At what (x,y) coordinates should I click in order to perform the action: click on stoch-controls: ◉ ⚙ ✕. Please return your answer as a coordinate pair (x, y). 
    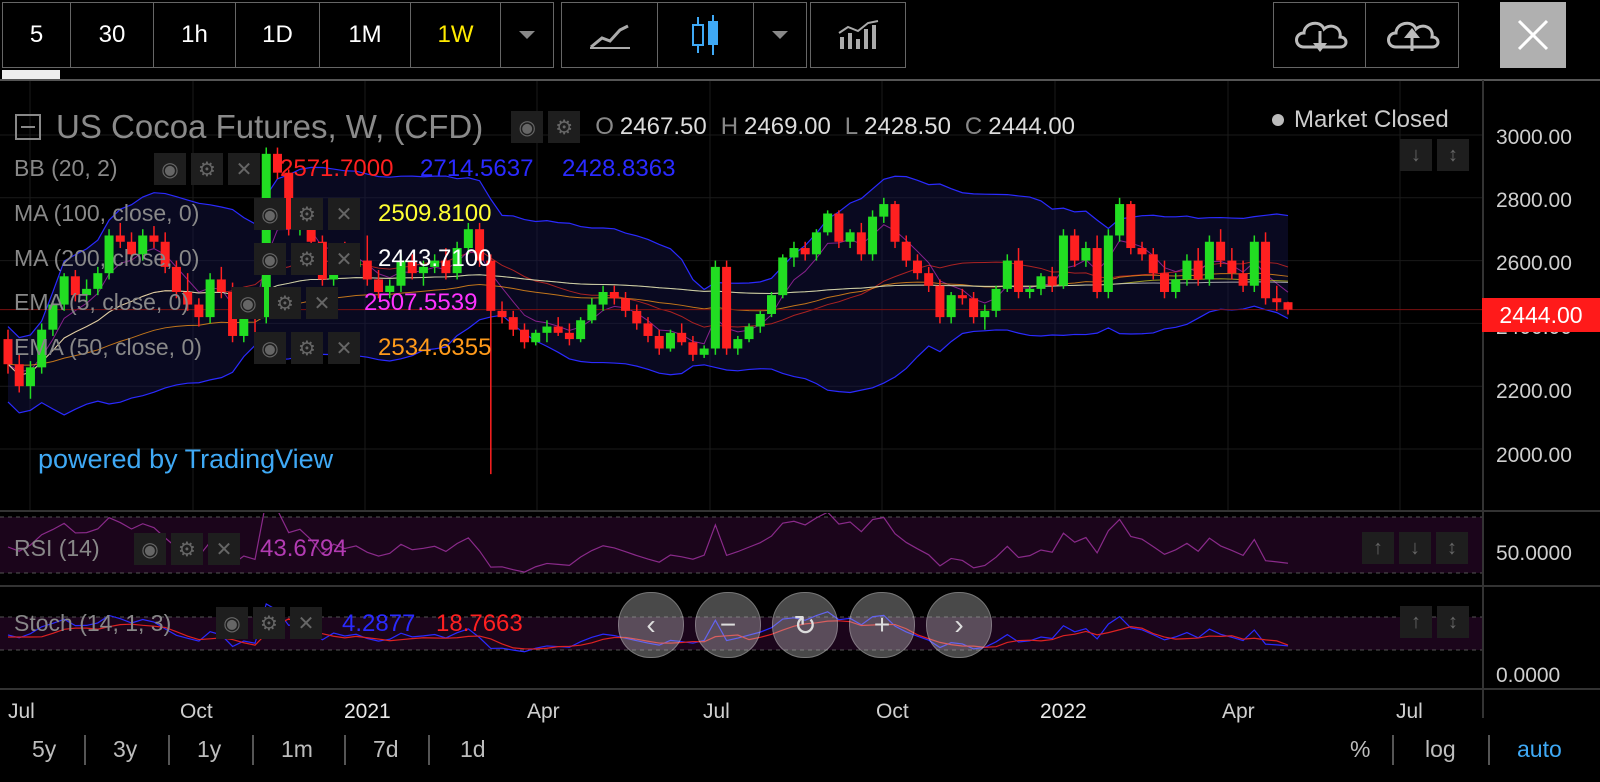
    Looking at the image, I should click on (271, 623).